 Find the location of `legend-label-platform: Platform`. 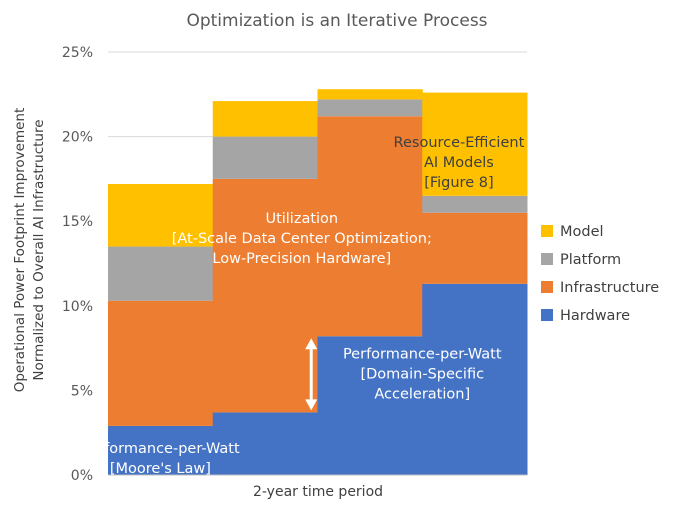

legend-label-platform: Platform is located at coordinates (590, 260).